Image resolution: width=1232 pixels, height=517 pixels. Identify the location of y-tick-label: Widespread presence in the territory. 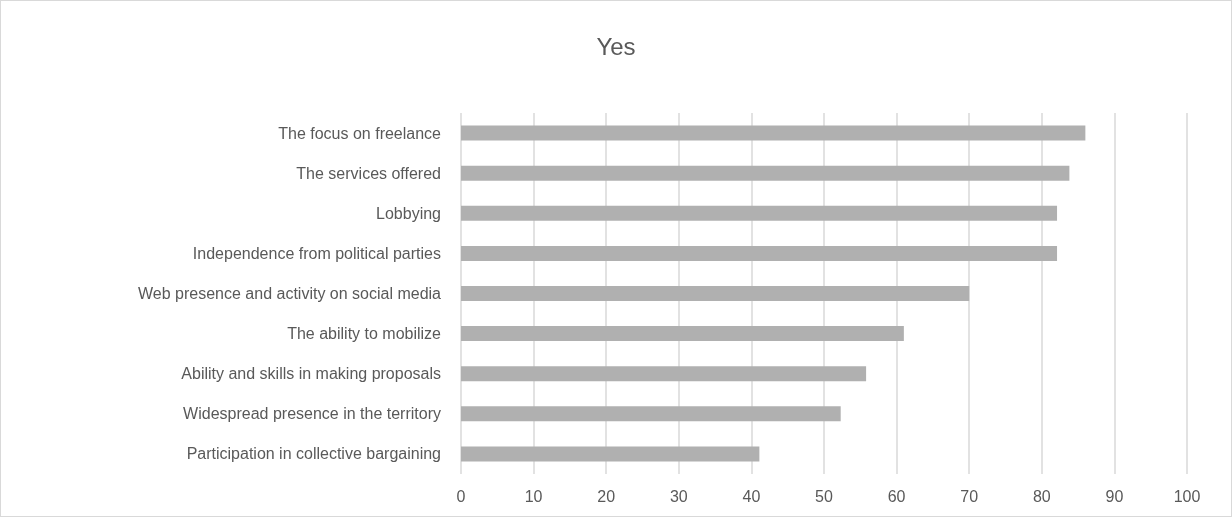
(312, 414).